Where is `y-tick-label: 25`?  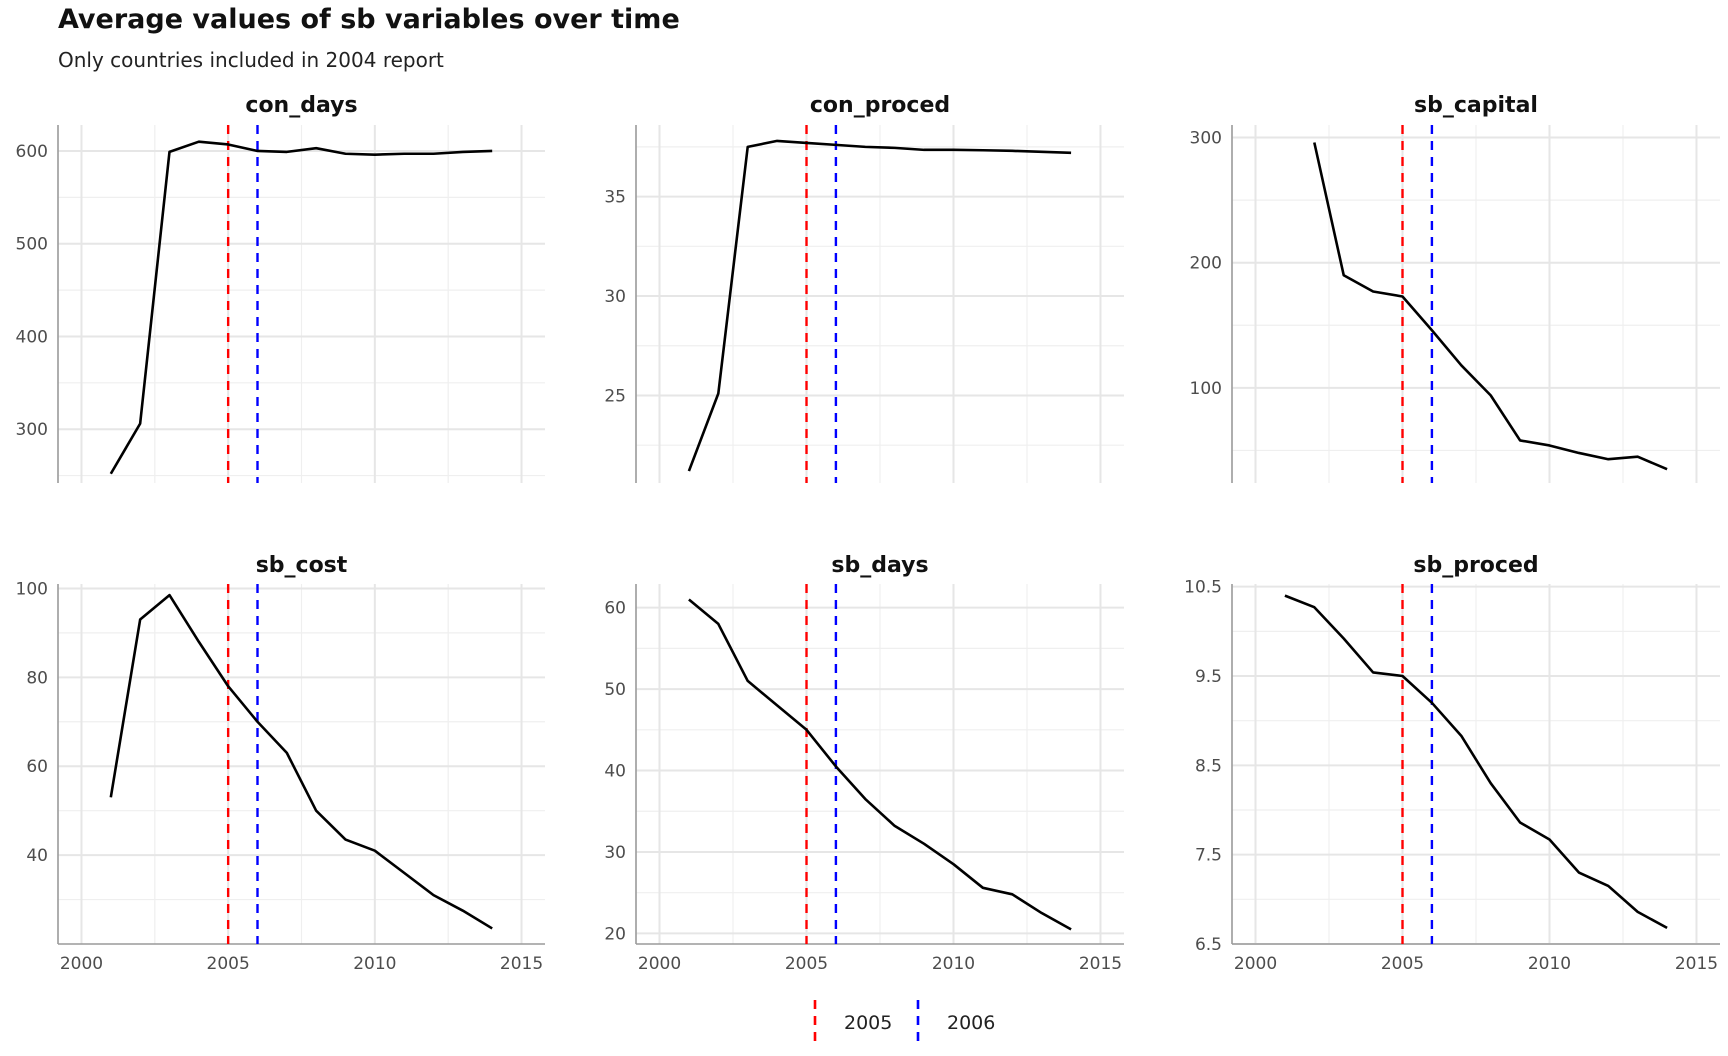 y-tick-label: 25 is located at coordinates (615, 396).